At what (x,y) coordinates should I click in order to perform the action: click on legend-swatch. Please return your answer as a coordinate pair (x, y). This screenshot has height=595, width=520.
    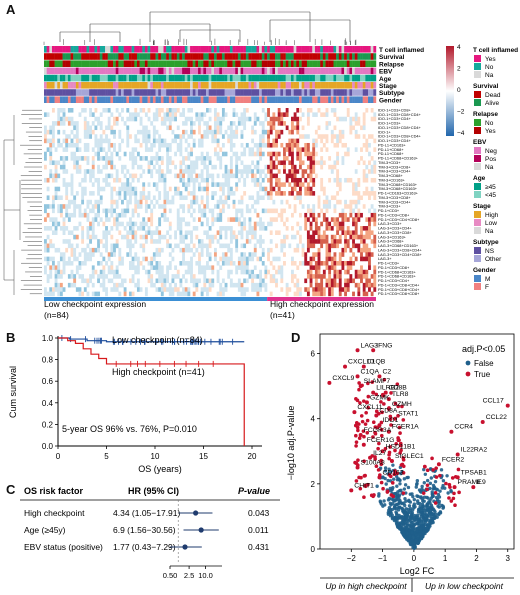
    Looking at the image, I should click on (477, 58).